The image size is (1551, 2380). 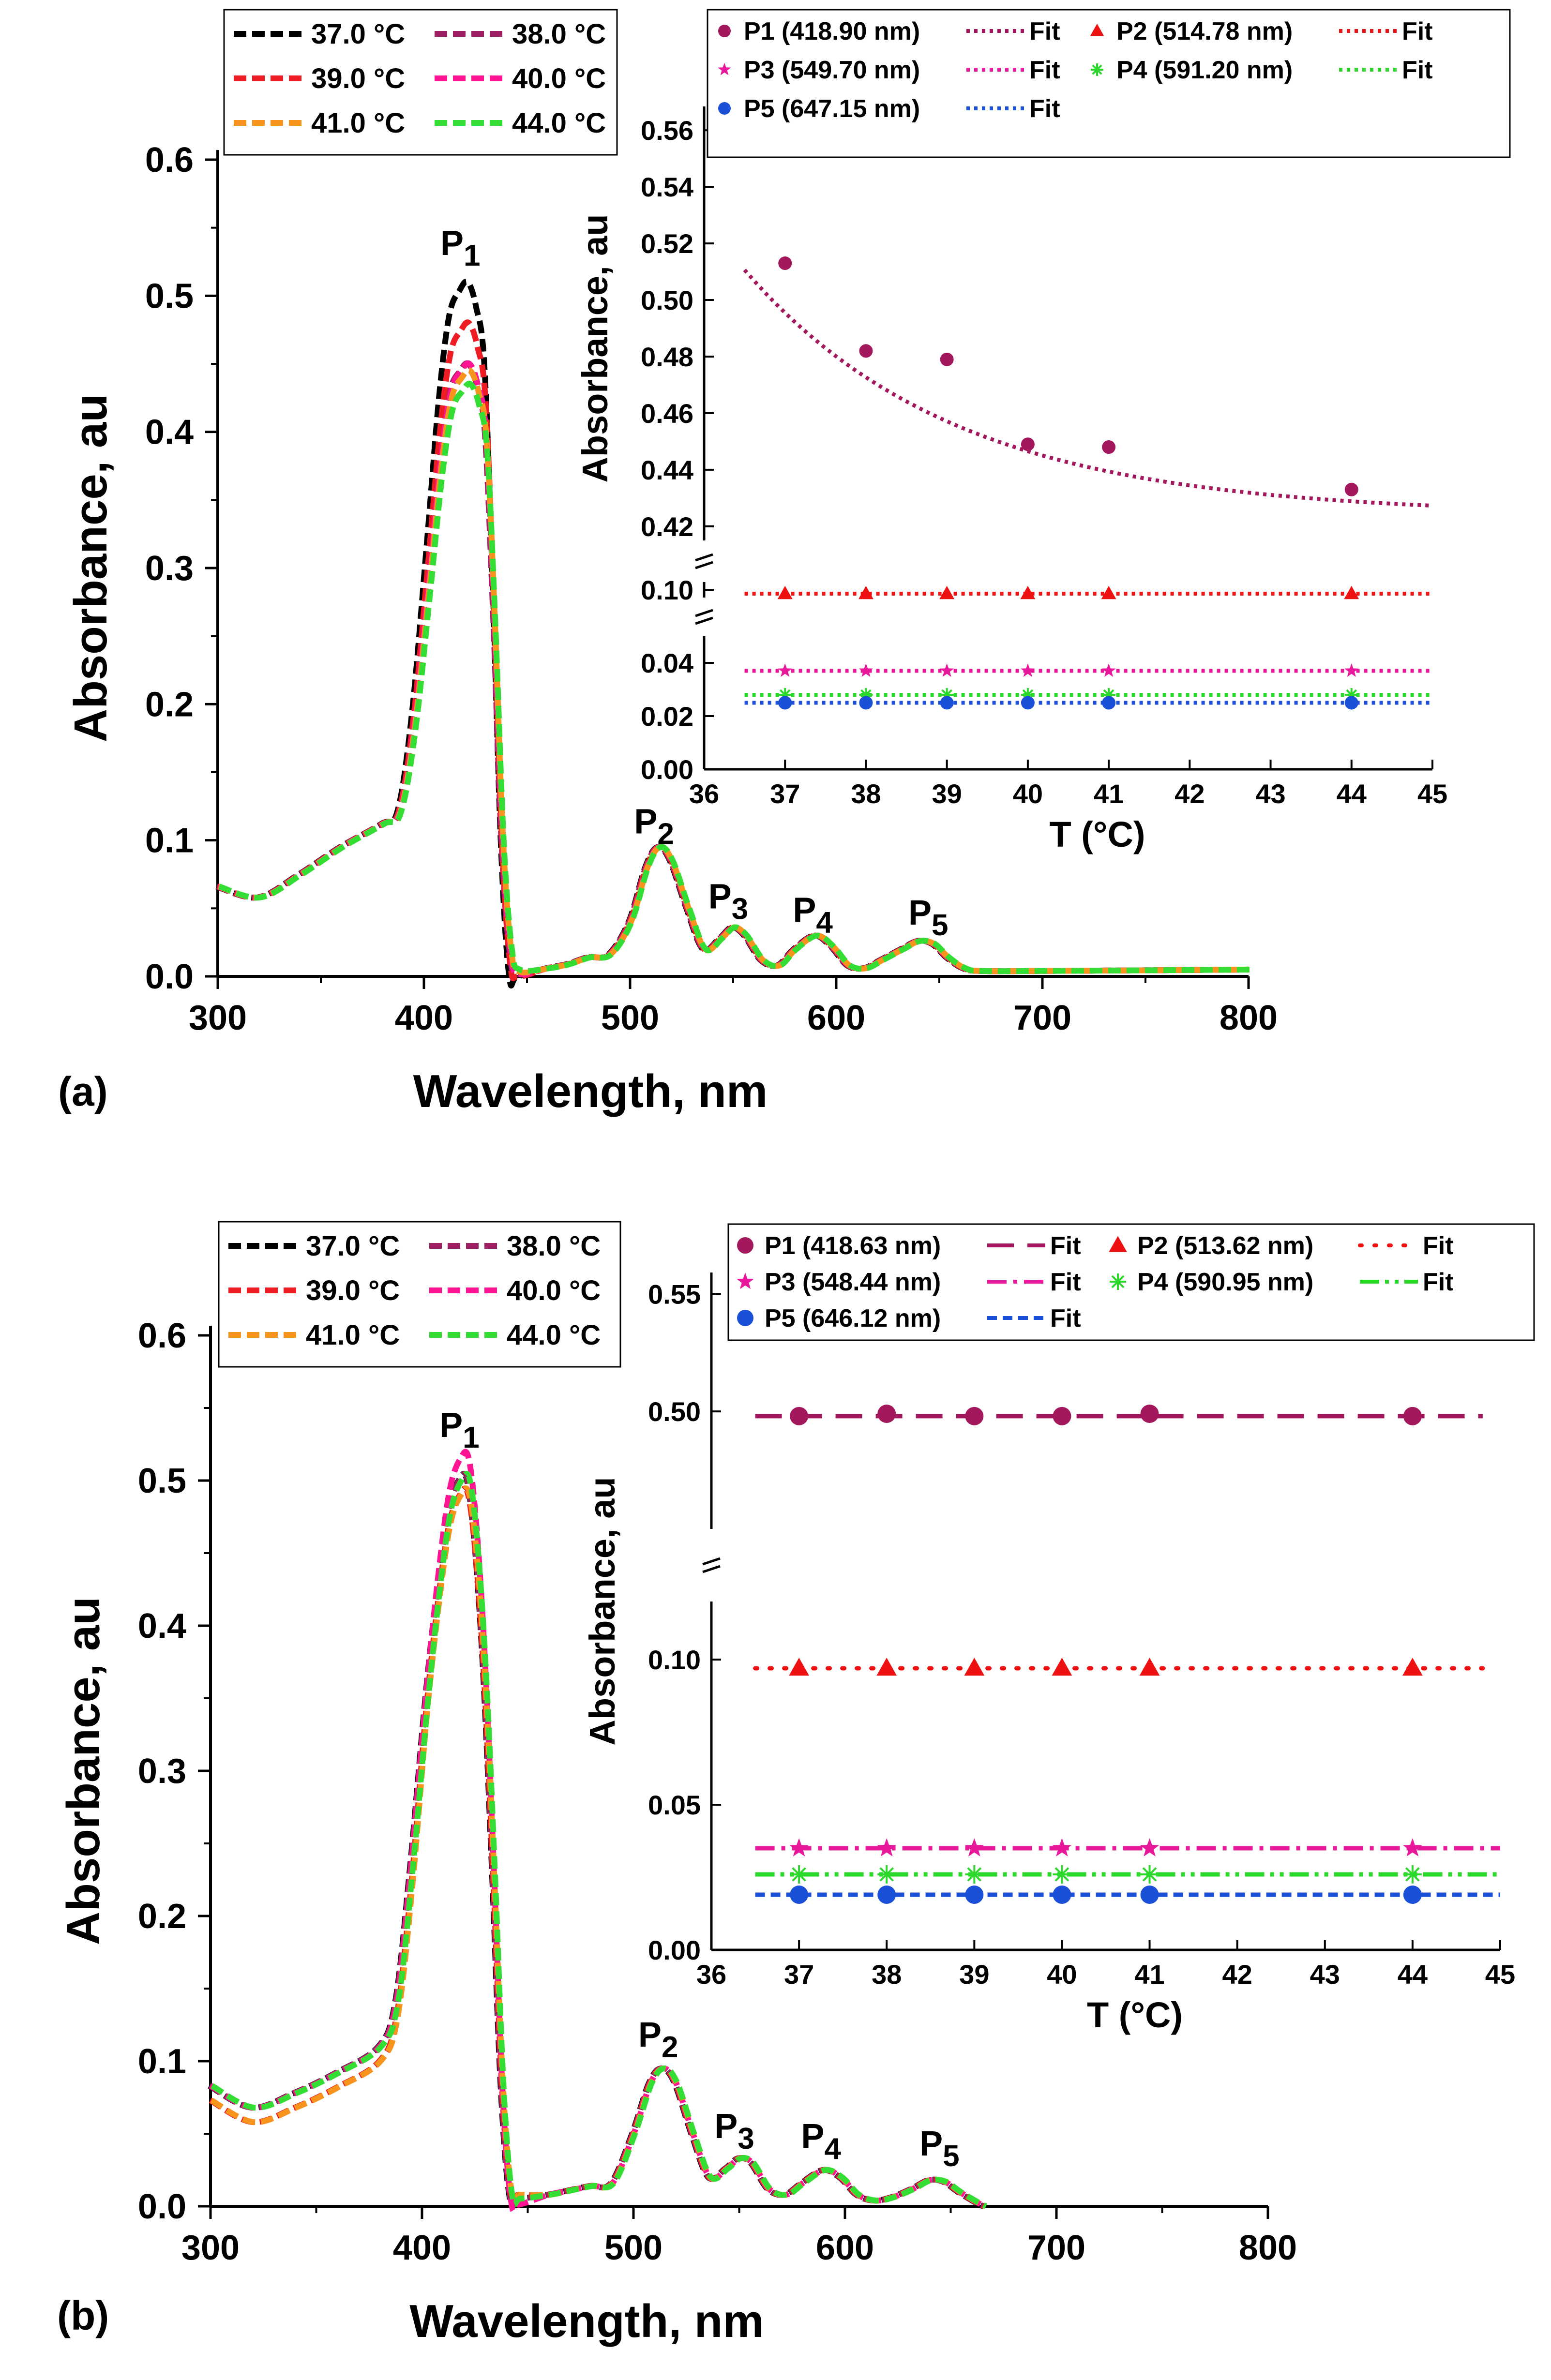 What do you see at coordinates (665, 835) in the screenshot?
I see `peak-label-subscript: 2` at bounding box center [665, 835].